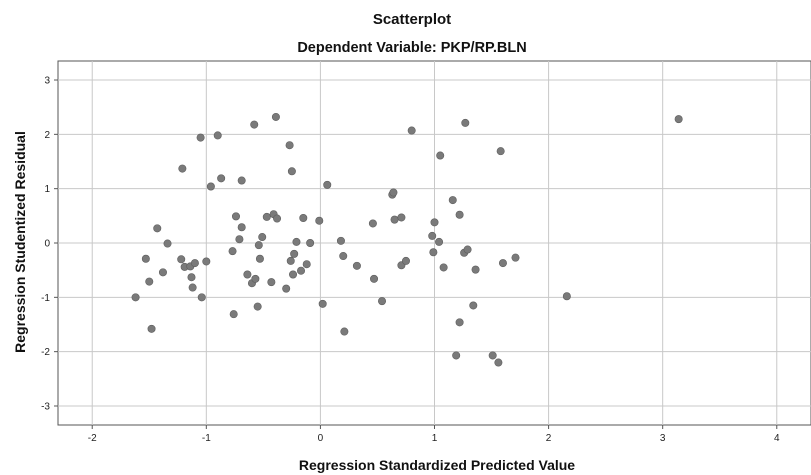  I want to click on x-tick-label: -2, so click(92, 438).